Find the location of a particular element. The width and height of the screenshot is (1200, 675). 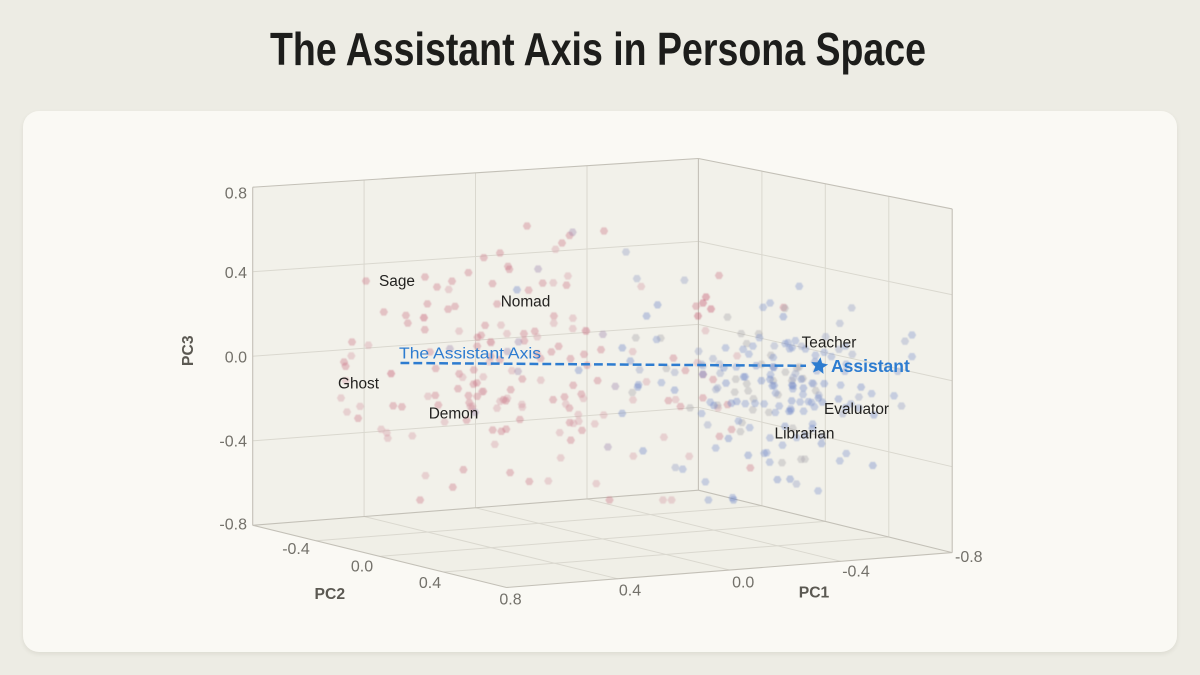

svg-text: Librarian is located at coordinates (805, 433).